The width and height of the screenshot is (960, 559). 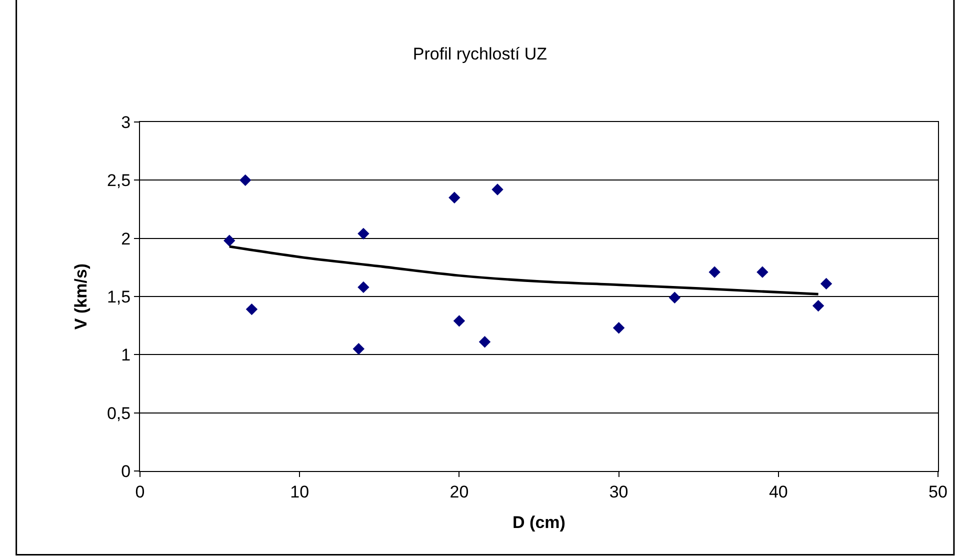 What do you see at coordinates (938, 492) in the screenshot?
I see `x-tick-label: 50` at bounding box center [938, 492].